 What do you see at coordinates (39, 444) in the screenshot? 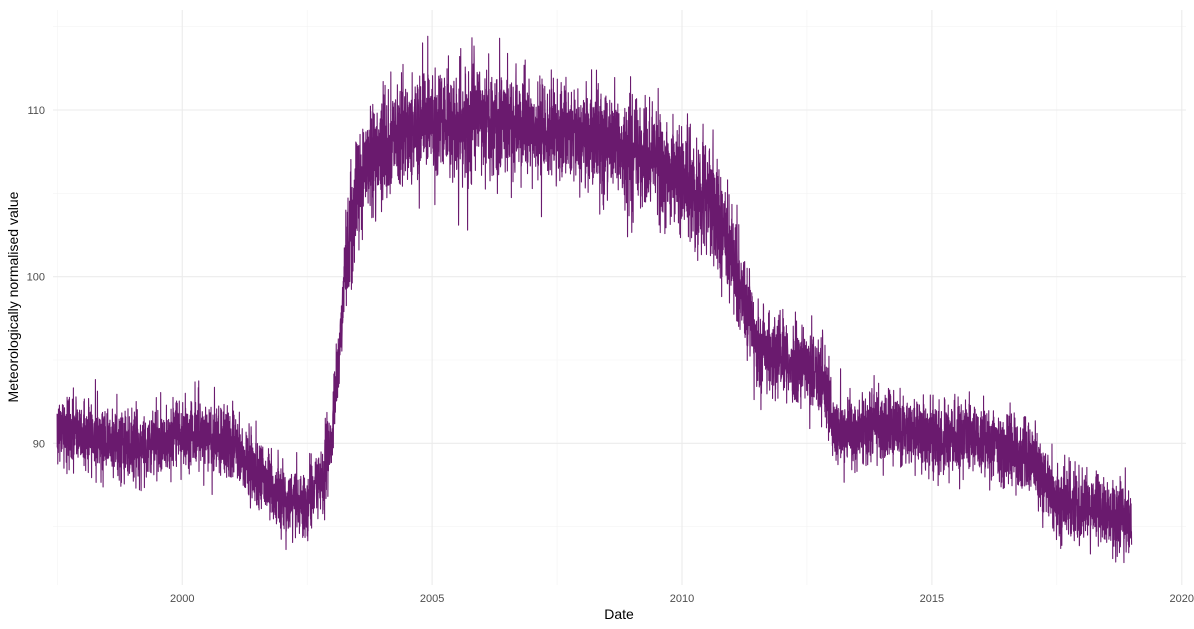
I see `y-tick-label: 90` at bounding box center [39, 444].